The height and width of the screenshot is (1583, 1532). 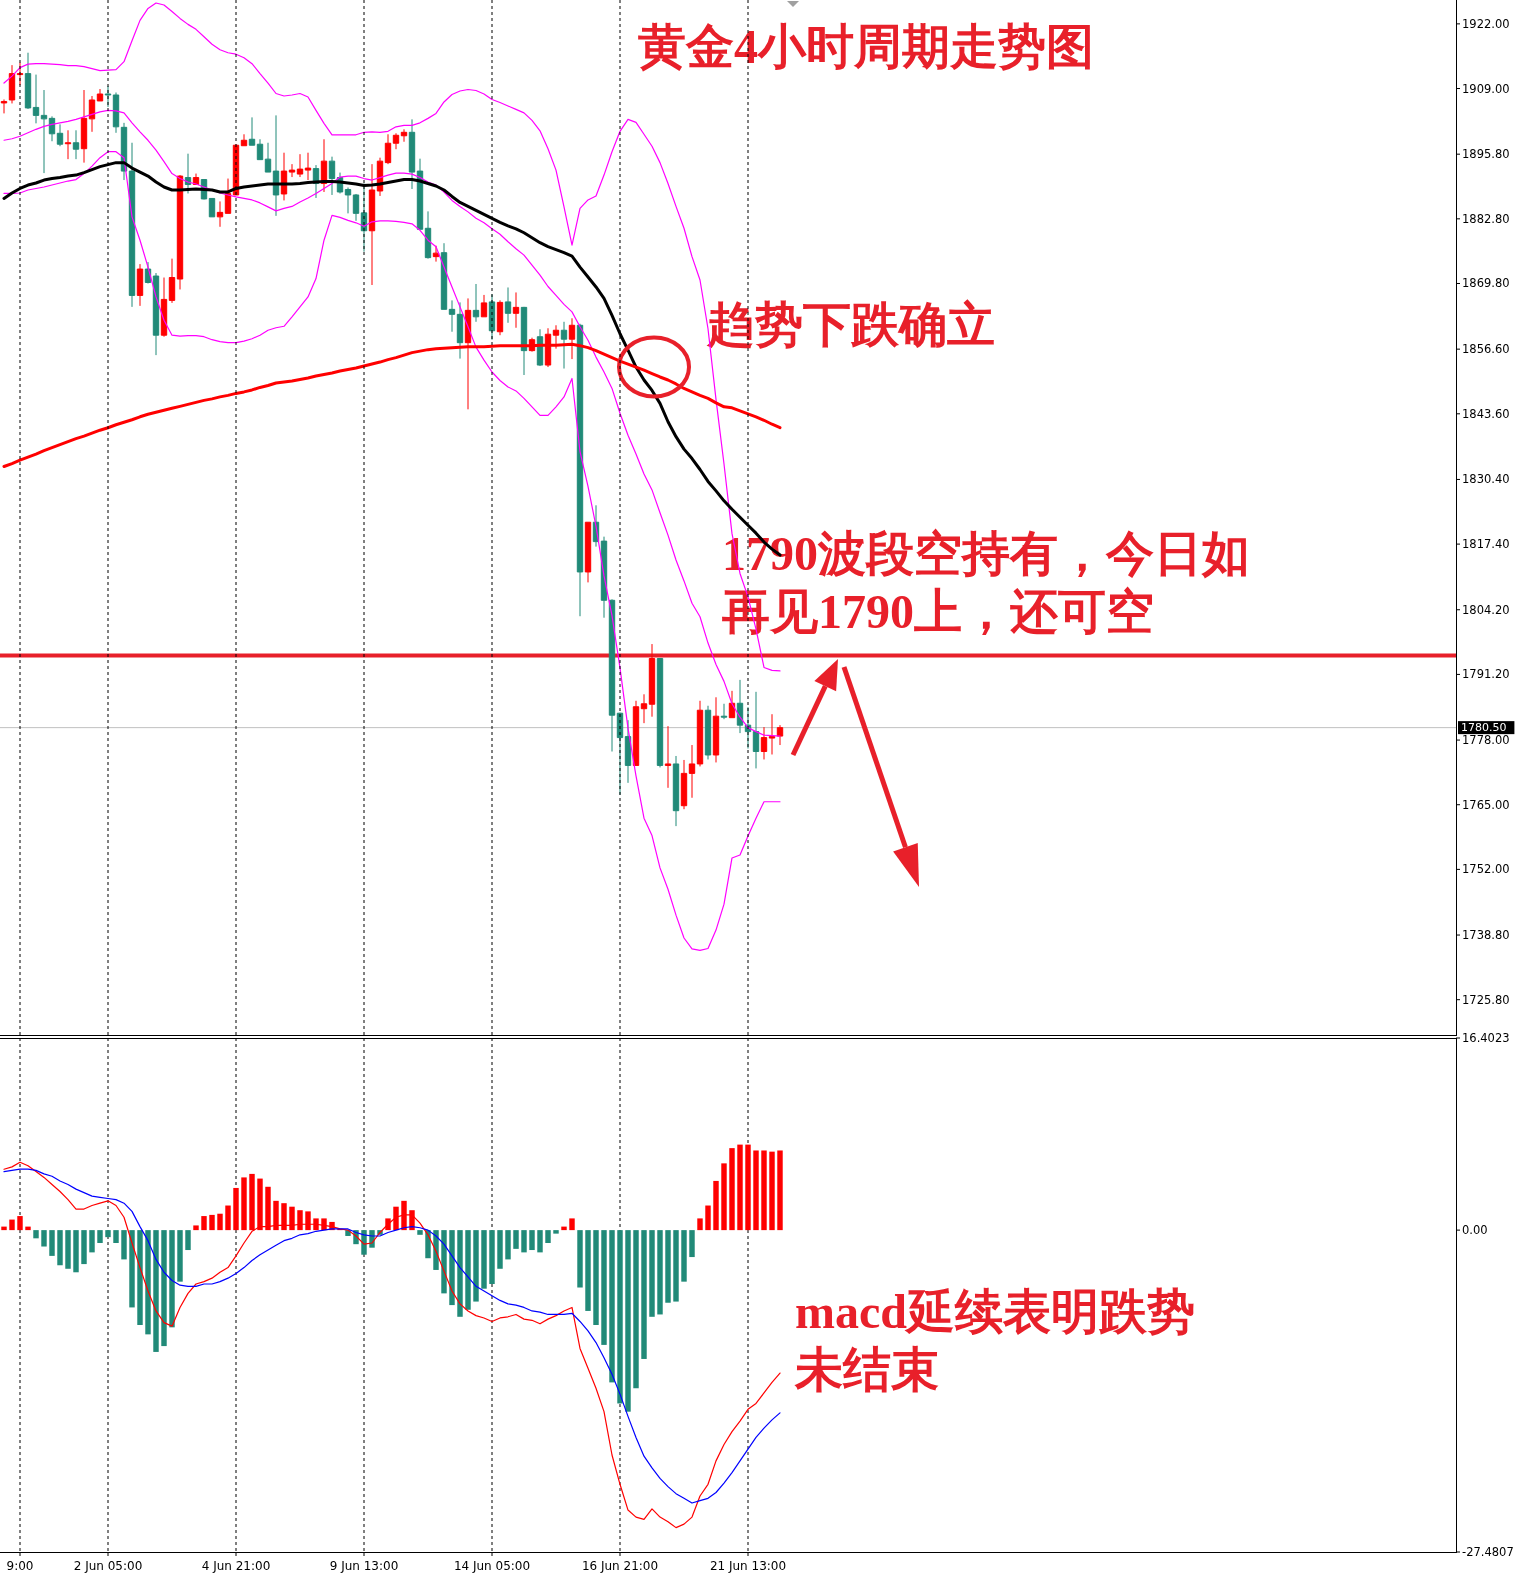 I want to click on y-tick-label: -27.4807, so click(x=1488, y=1552).